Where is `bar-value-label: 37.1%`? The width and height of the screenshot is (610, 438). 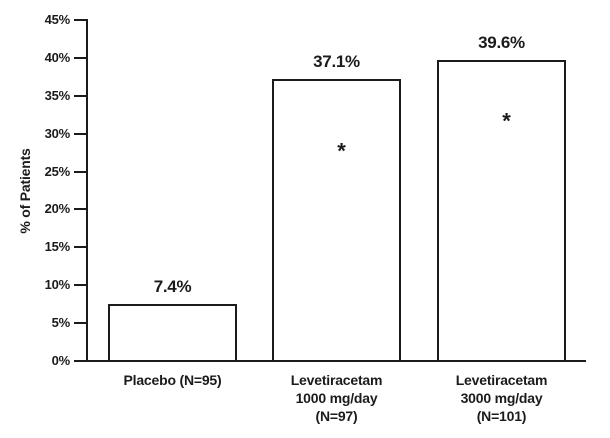 bar-value-label: 37.1% is located at coordinates (336, 61).